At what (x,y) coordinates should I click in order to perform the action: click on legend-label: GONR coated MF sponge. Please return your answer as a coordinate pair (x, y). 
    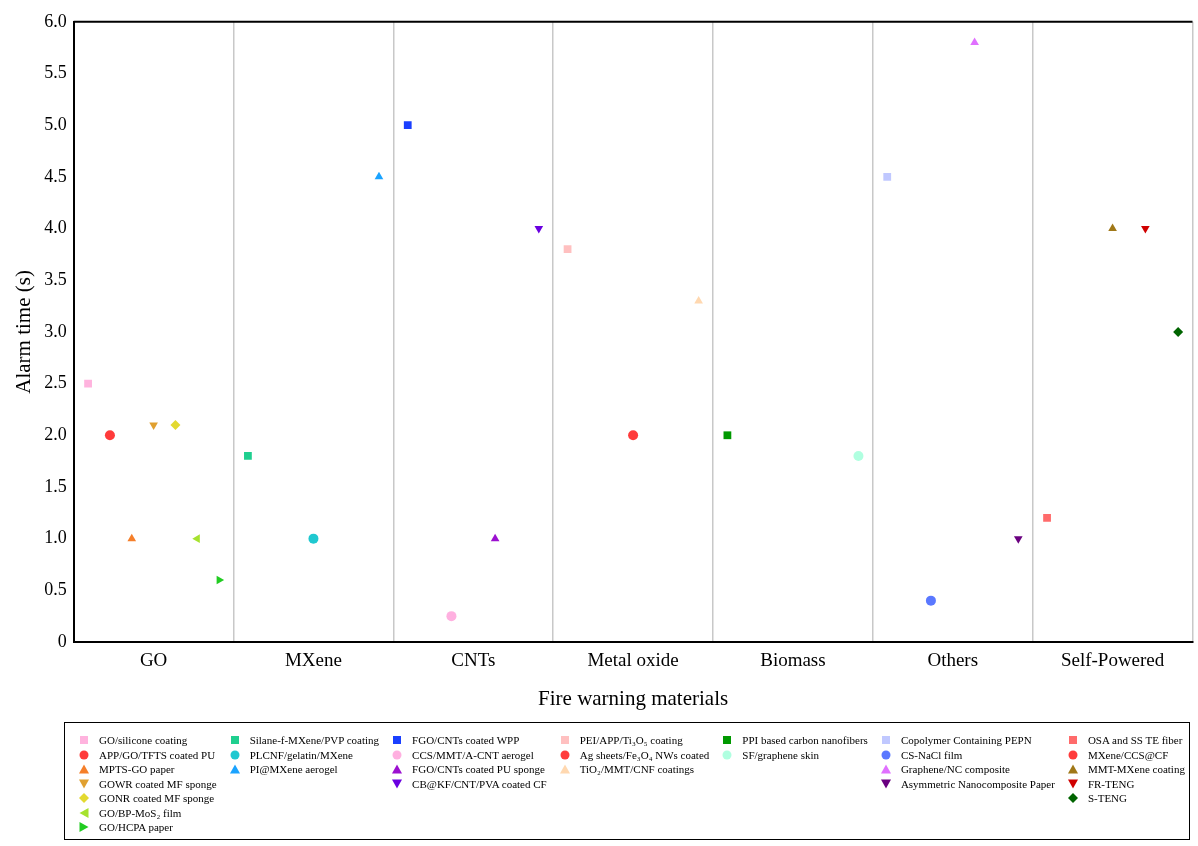
    Looking at the image, I should click on (157, 798).